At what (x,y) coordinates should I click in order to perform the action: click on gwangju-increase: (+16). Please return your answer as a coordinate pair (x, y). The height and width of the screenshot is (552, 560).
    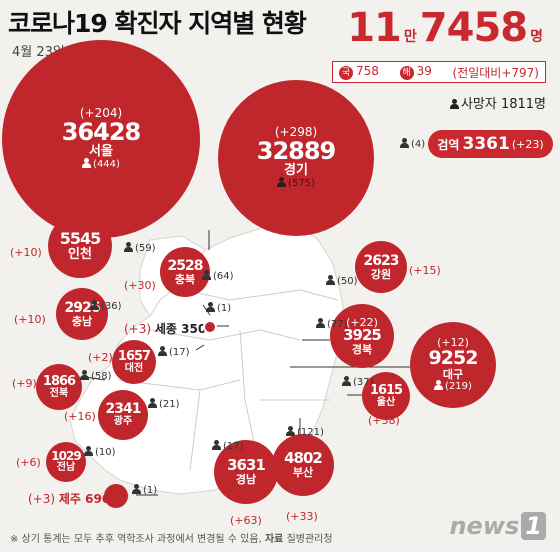
    Looking at the image, I should click on (80, 416).